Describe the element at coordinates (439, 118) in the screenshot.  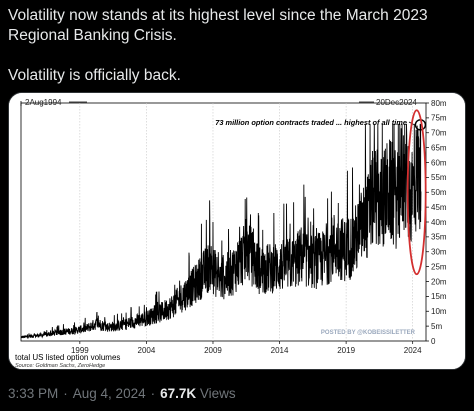
I see `y-tick-label: 75m` at that location.